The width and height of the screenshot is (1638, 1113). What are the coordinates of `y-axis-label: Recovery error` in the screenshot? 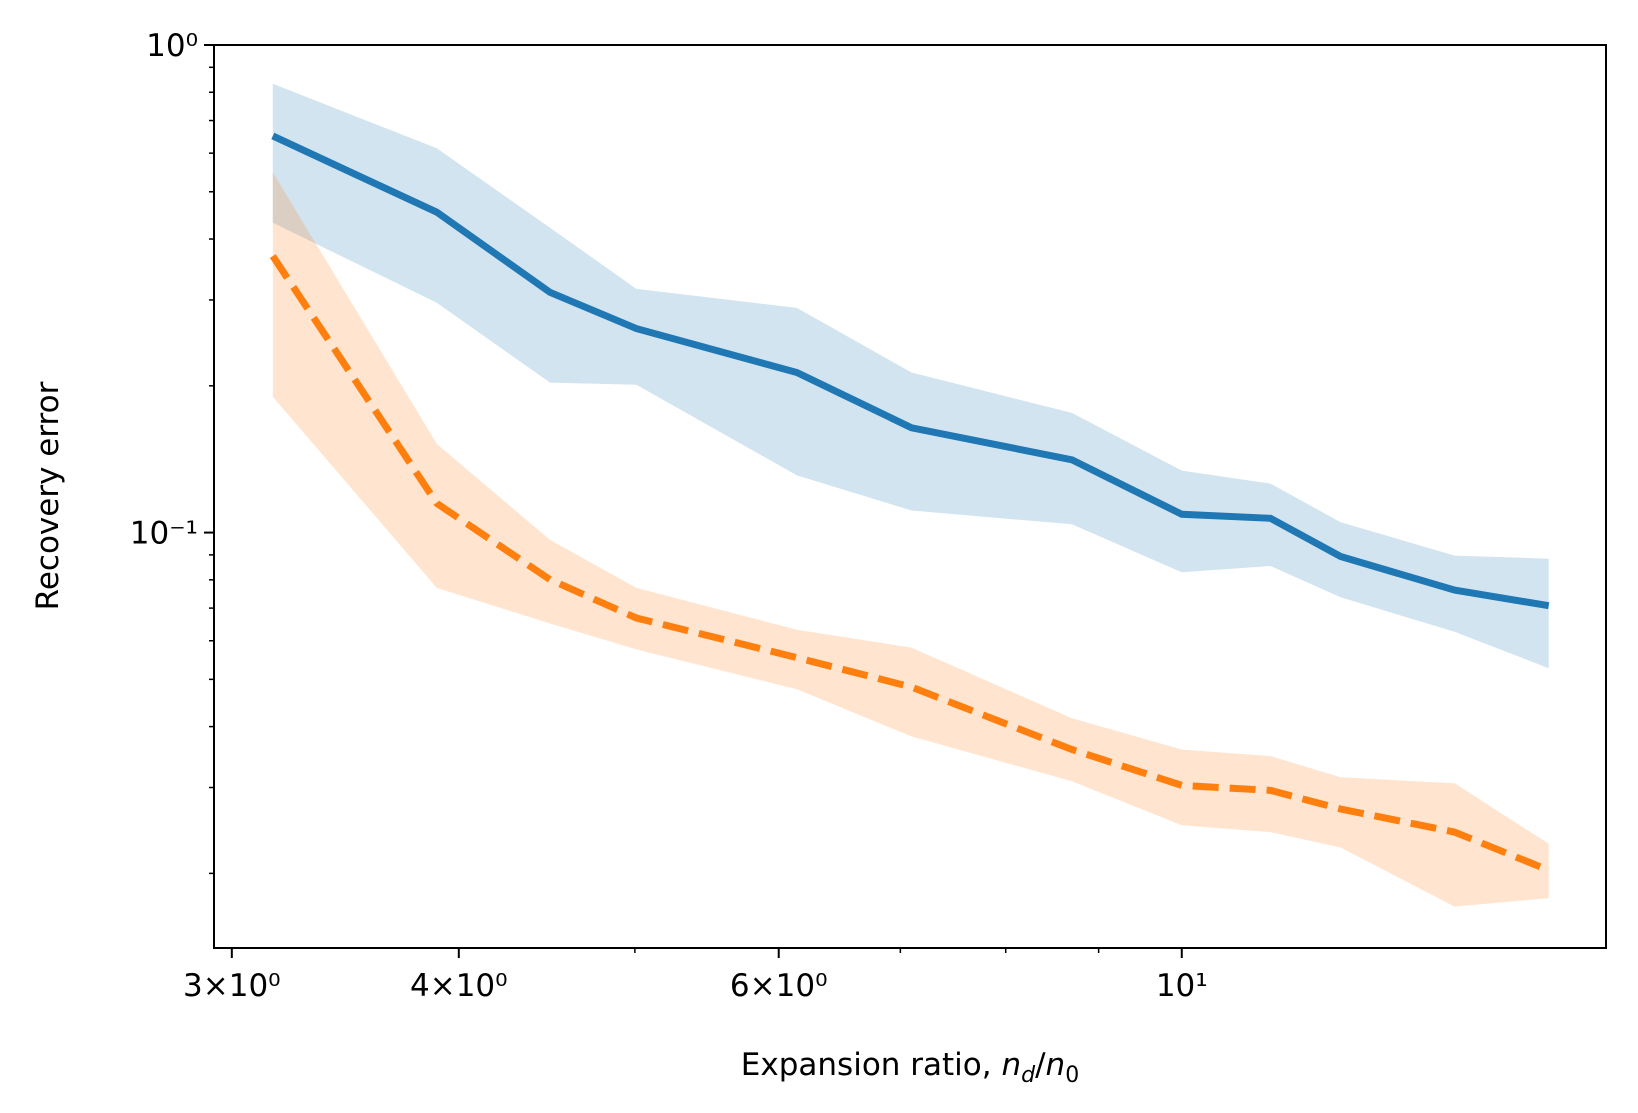 It's located at (48, 495).